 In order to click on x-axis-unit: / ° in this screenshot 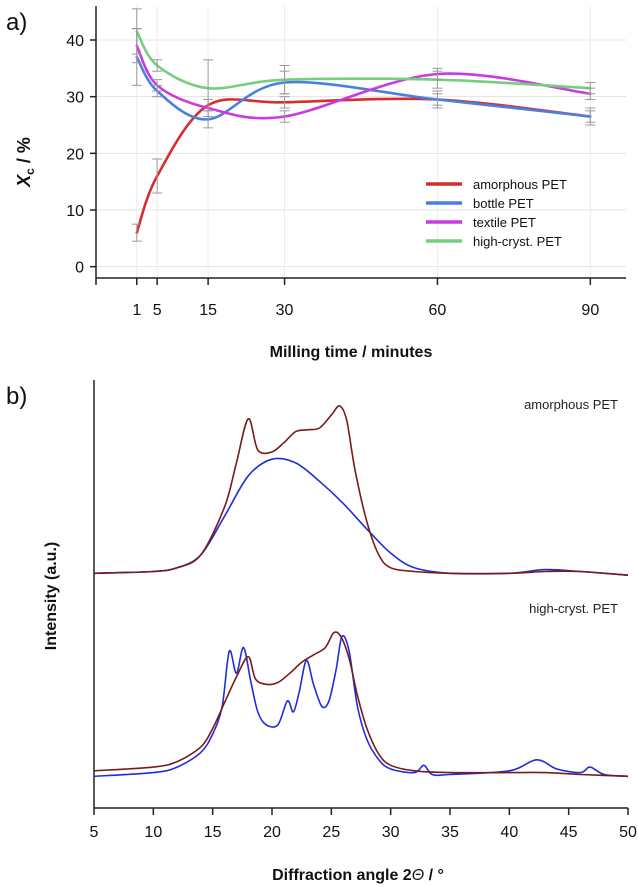, I will do `click(434, 875)`.